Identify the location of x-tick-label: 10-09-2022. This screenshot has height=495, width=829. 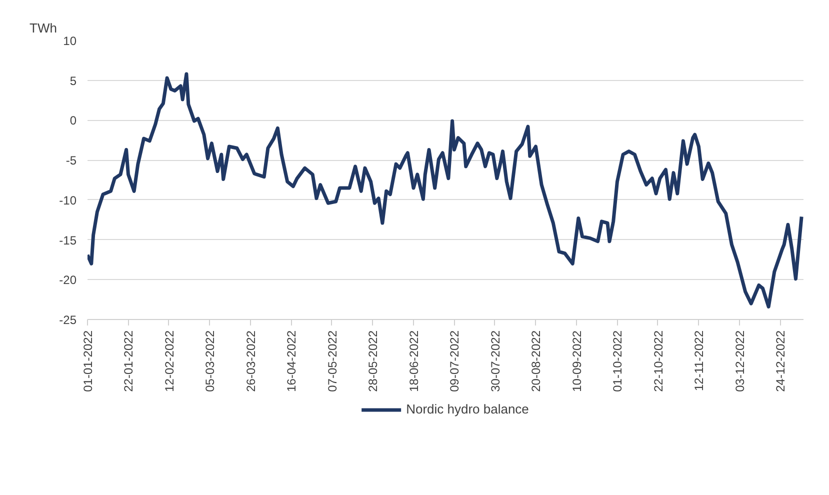
(577, 361).